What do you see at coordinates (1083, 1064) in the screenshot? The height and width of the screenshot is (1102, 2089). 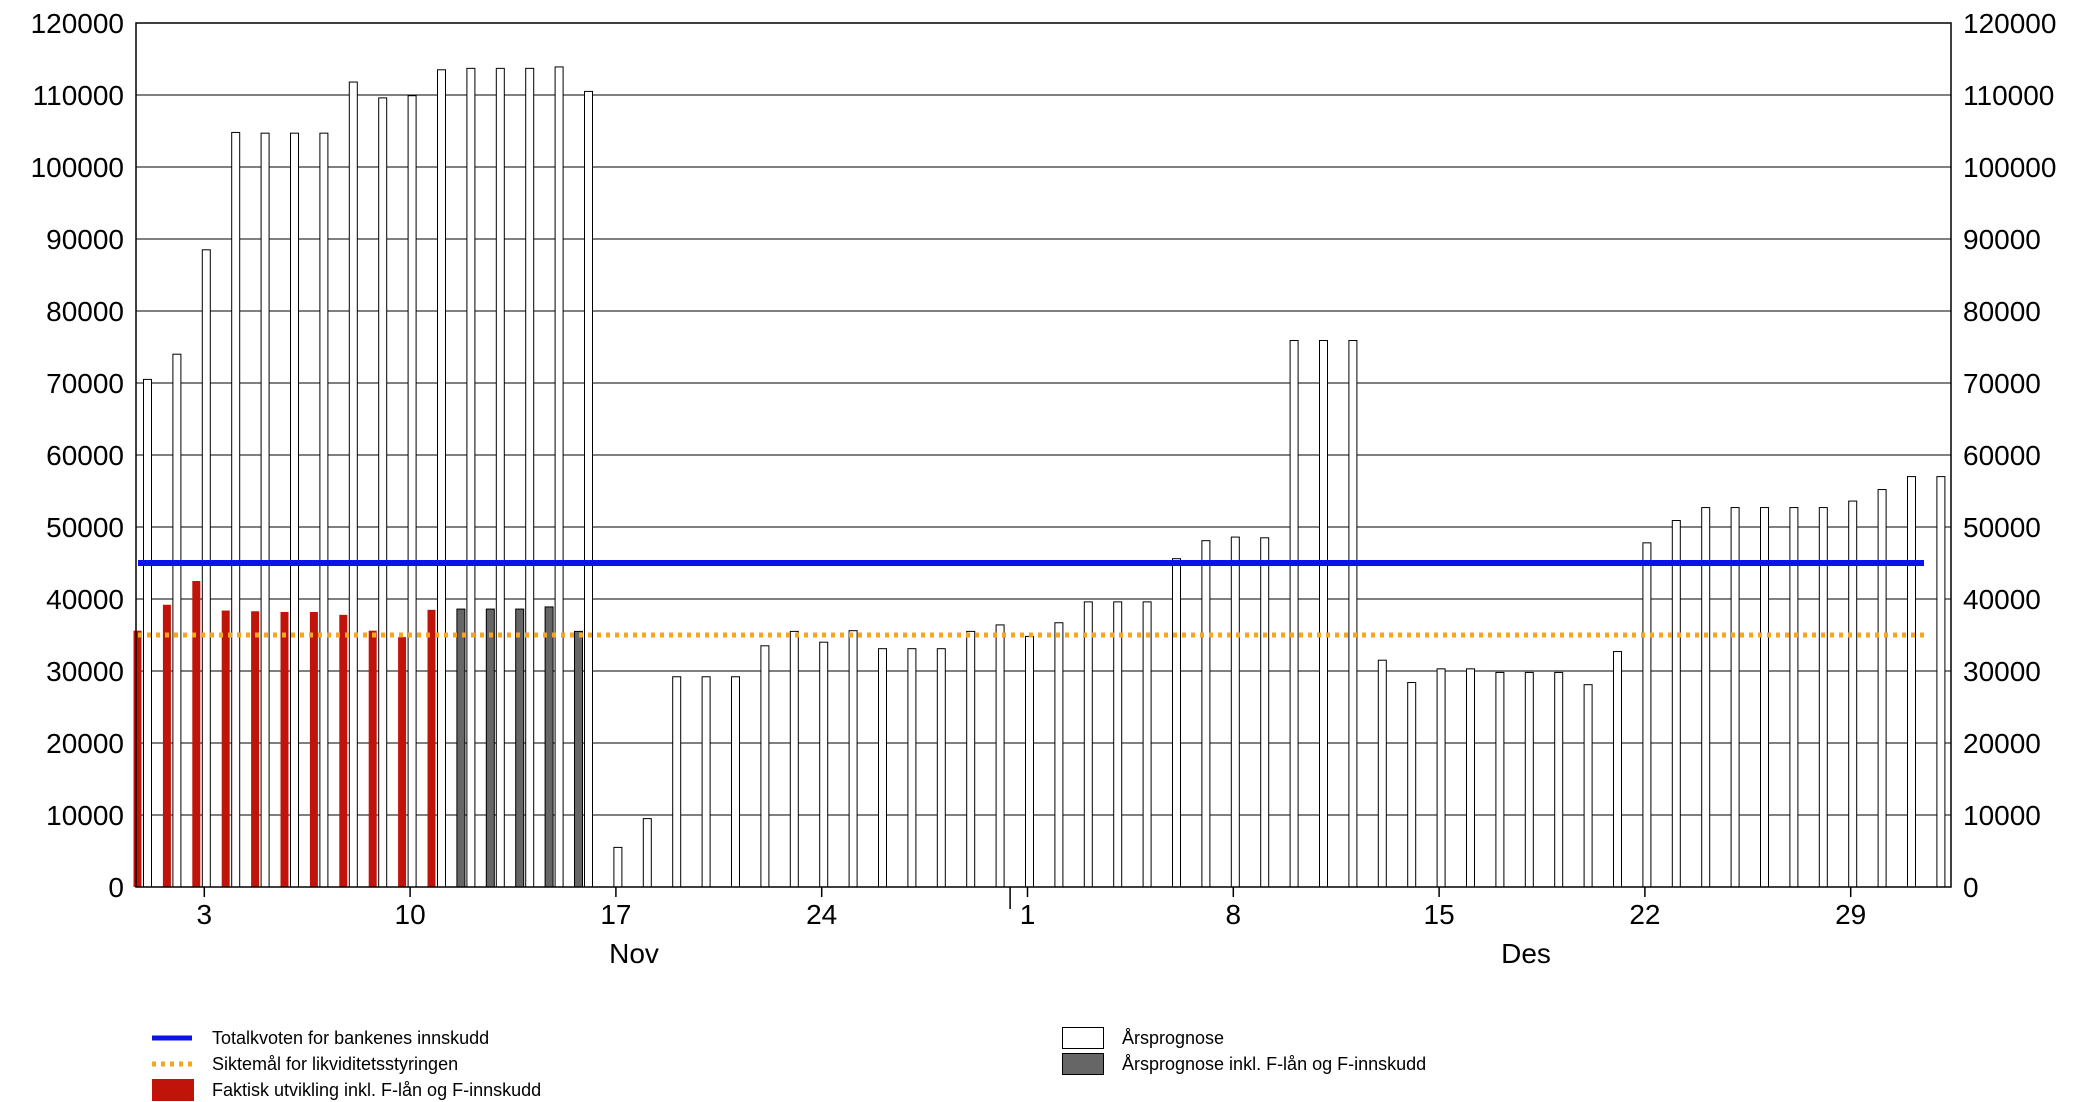 I see `legend-swatch-grey-box` at bounding box center [1083, 1064].